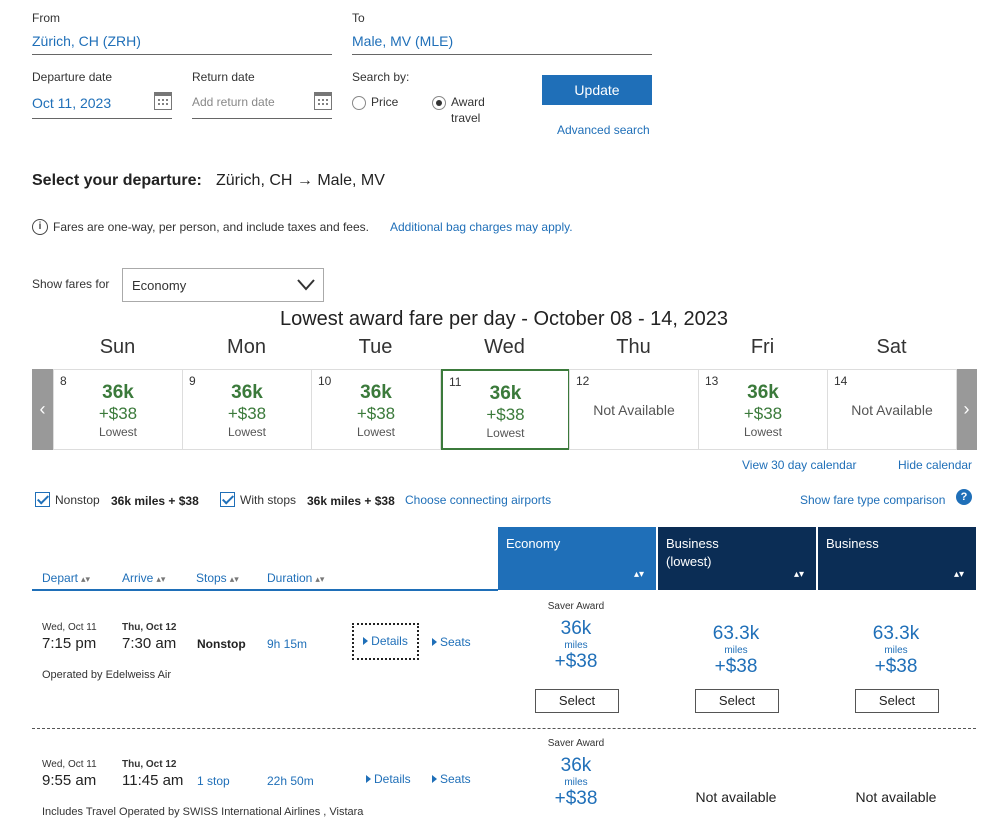  I want to click on business-header-label: Business, so click(852, 543).